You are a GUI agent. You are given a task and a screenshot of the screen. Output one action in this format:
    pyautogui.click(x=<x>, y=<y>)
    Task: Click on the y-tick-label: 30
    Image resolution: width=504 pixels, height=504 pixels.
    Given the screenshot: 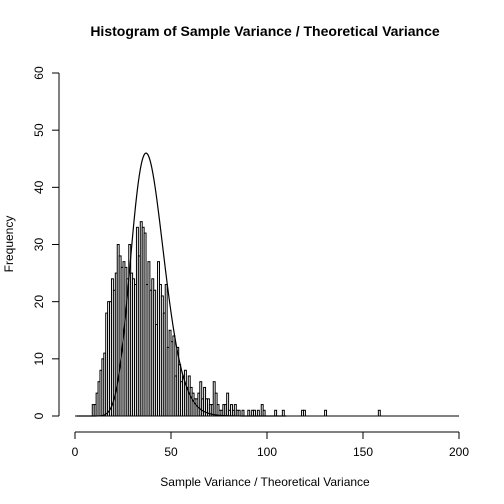 What is the action you would take?
    pyautogui.click(x=39, y=245)
    